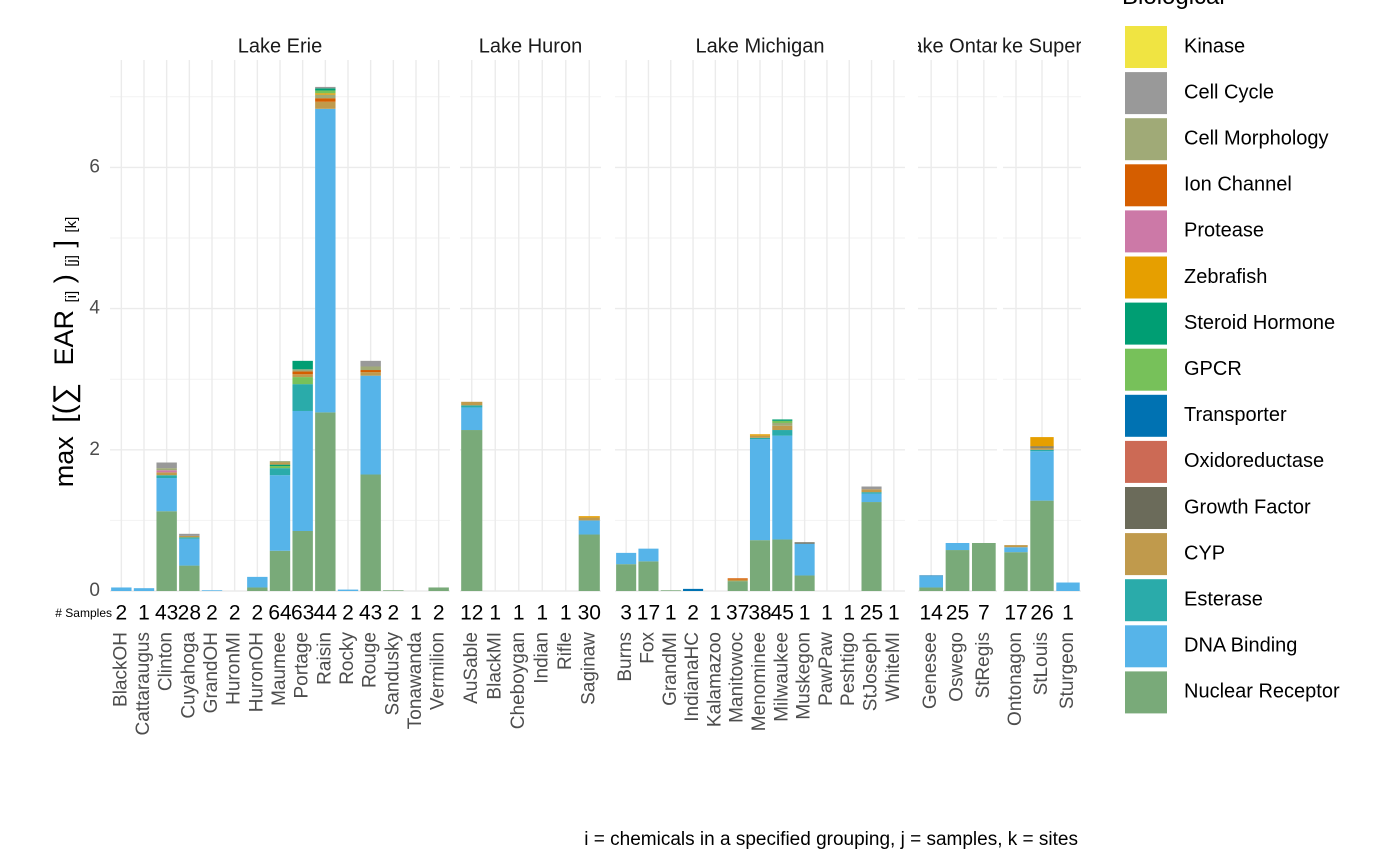 Image resolution: width=1400 pixels, height=866 pixels. I want to click on bar-segment-zebrafish, so click(589, 517).